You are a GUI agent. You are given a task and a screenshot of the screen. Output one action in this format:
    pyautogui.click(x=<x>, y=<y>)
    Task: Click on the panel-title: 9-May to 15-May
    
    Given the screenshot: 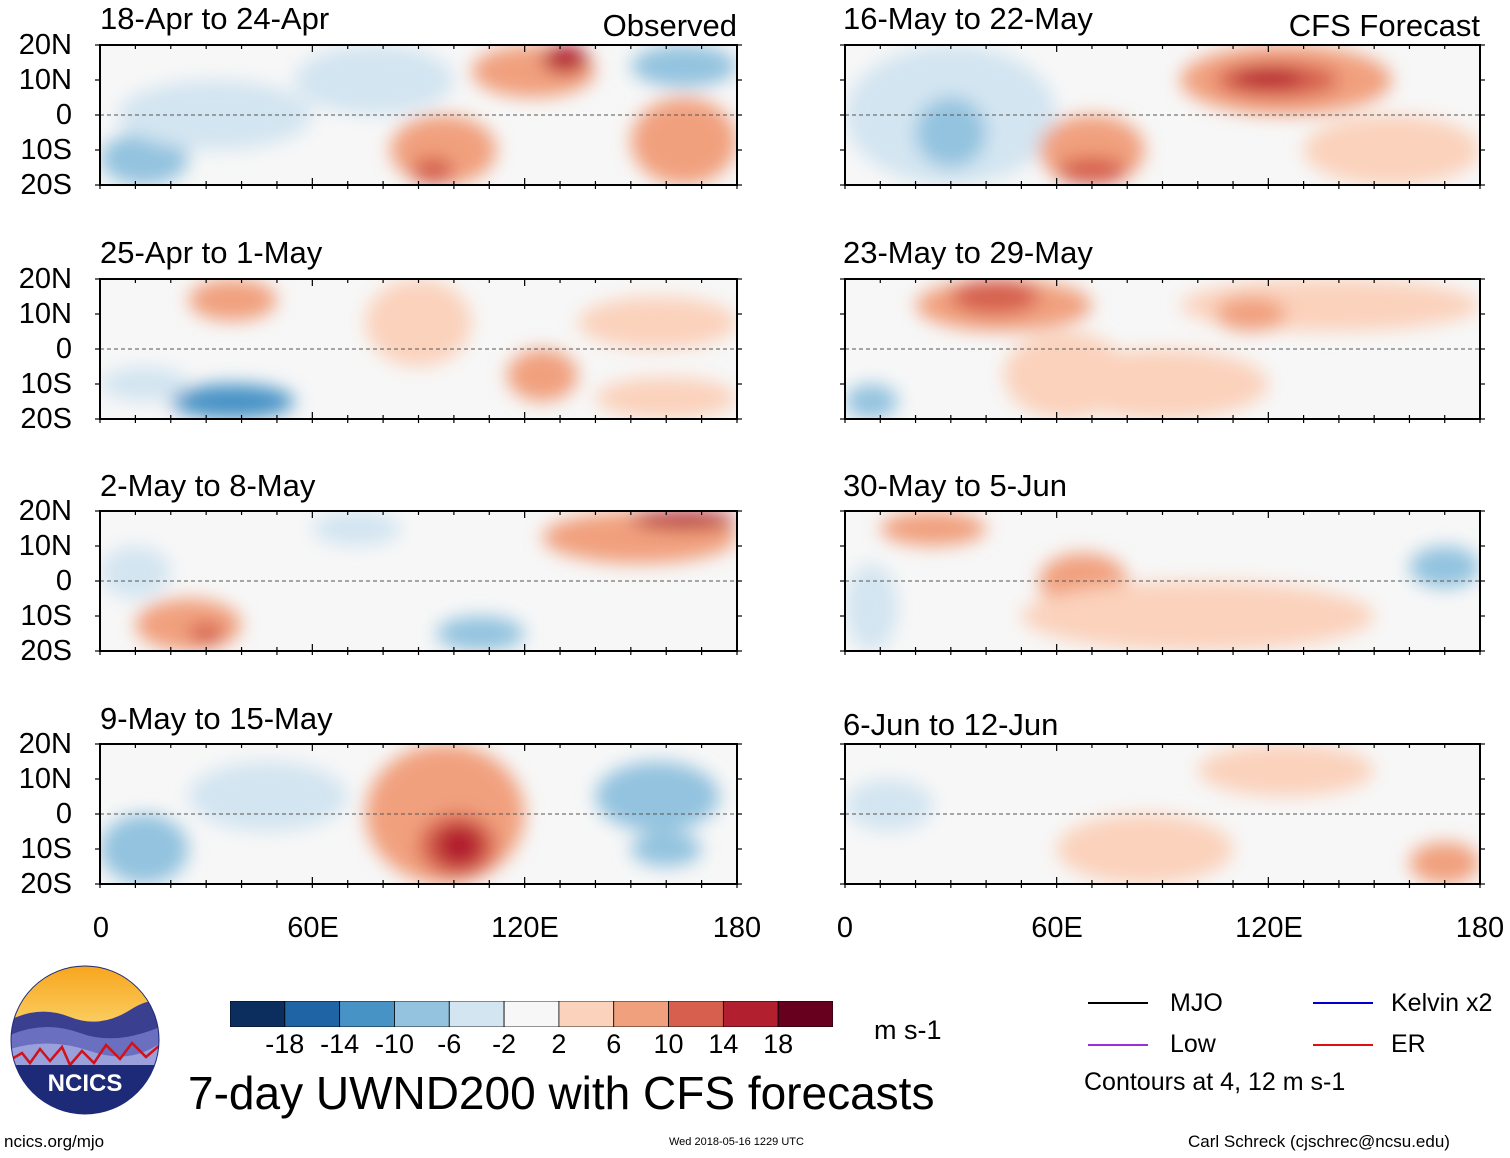 What is the action you would take?
    pyautogui.click(x=216, y=718)
    